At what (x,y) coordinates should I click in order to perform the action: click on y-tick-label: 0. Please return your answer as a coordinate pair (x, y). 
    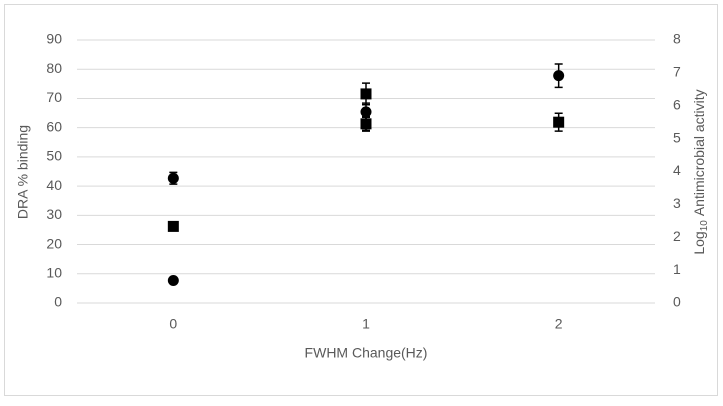
    Looking at the image, I should click on (58, 302).